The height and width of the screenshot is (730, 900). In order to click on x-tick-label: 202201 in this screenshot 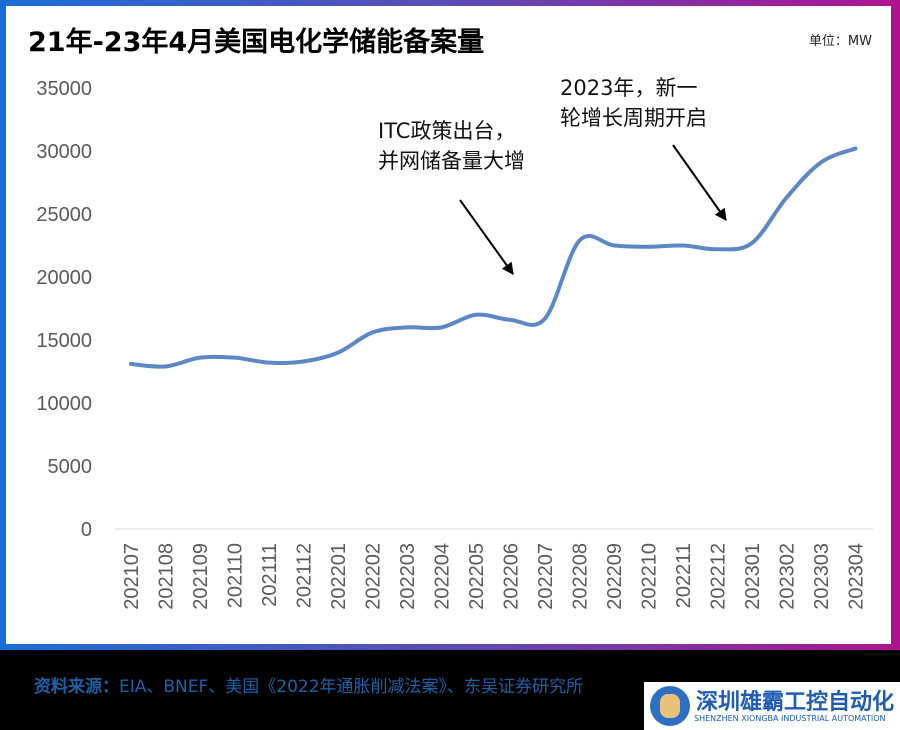, I will do `click(339, 576)`.